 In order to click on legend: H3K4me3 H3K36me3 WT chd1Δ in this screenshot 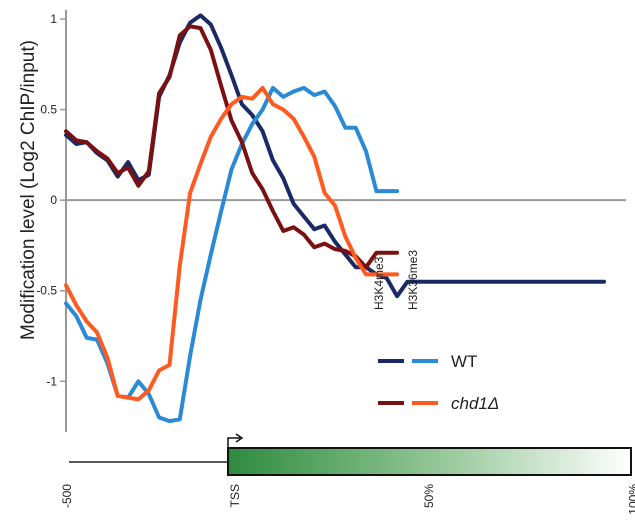, I will do `click(435, 331)`.